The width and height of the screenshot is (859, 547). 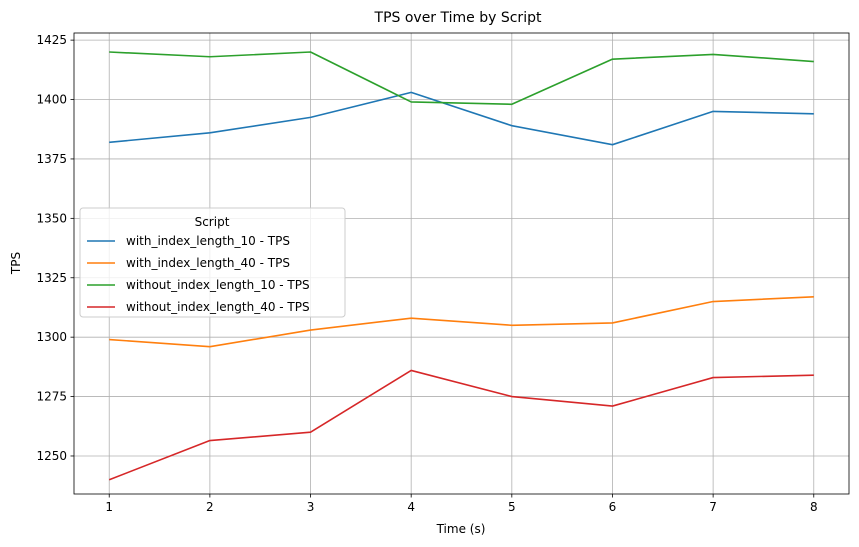 What do you see at coordinates (512, 507) in the screenshot?
I see `x-tick-label: 5` at bounding box center [512, 507].